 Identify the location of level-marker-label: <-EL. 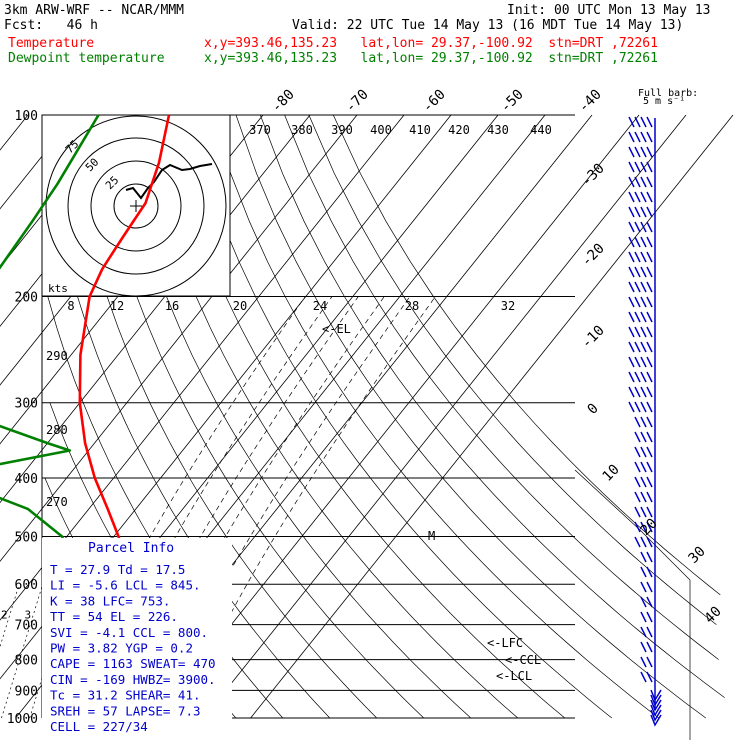
(336, 329).